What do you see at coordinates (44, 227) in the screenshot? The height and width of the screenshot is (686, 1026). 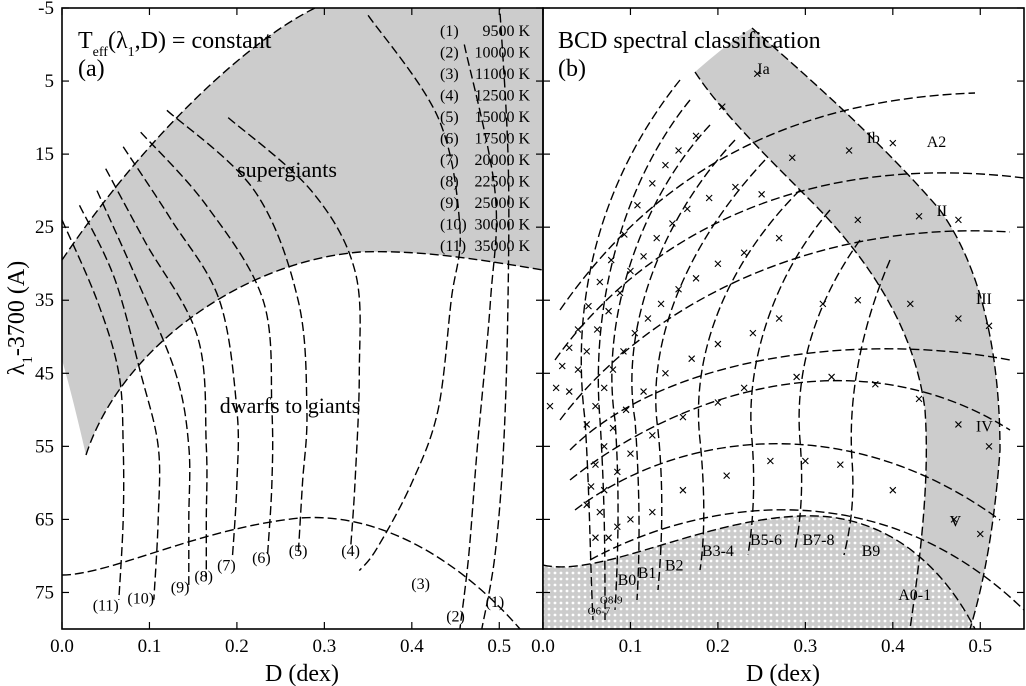 I see `y-tick-label: 25` at bounding box center [44, 227].